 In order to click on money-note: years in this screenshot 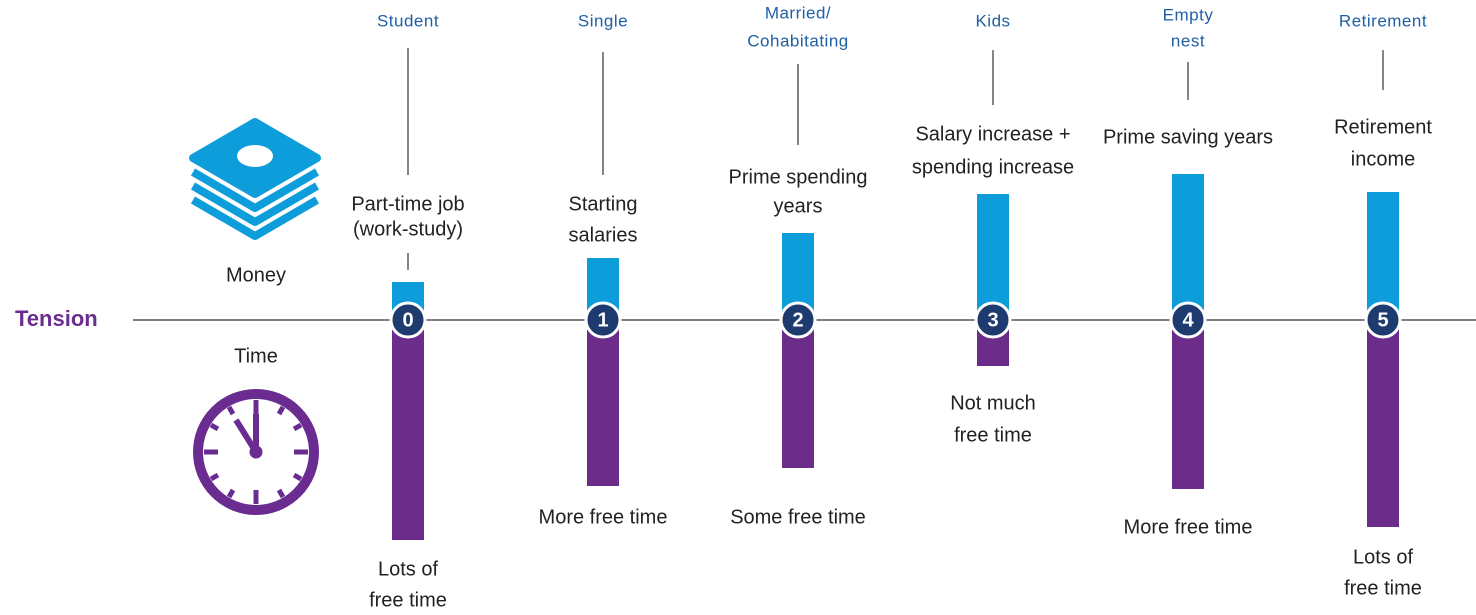, I will do `click(798, 206)`.